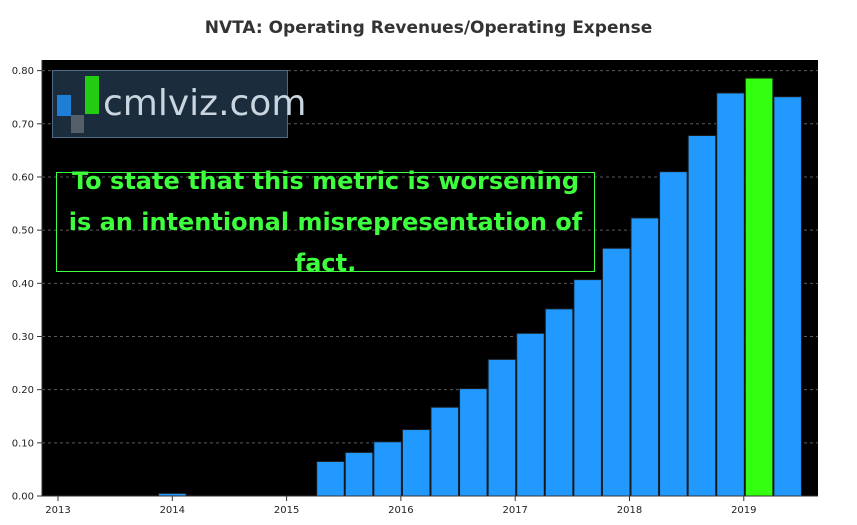  What do you see at coordinates (629, 510) in the screenshot?
I see `x-tick-label: 2018` at bounding box center [629, 510].